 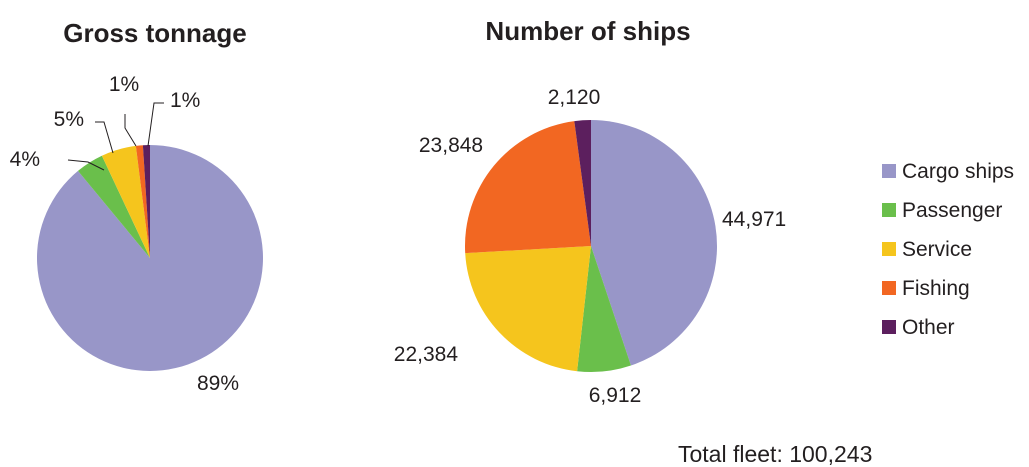 I want to click on legend-swatch-fishing, so click(x=889, y=288).